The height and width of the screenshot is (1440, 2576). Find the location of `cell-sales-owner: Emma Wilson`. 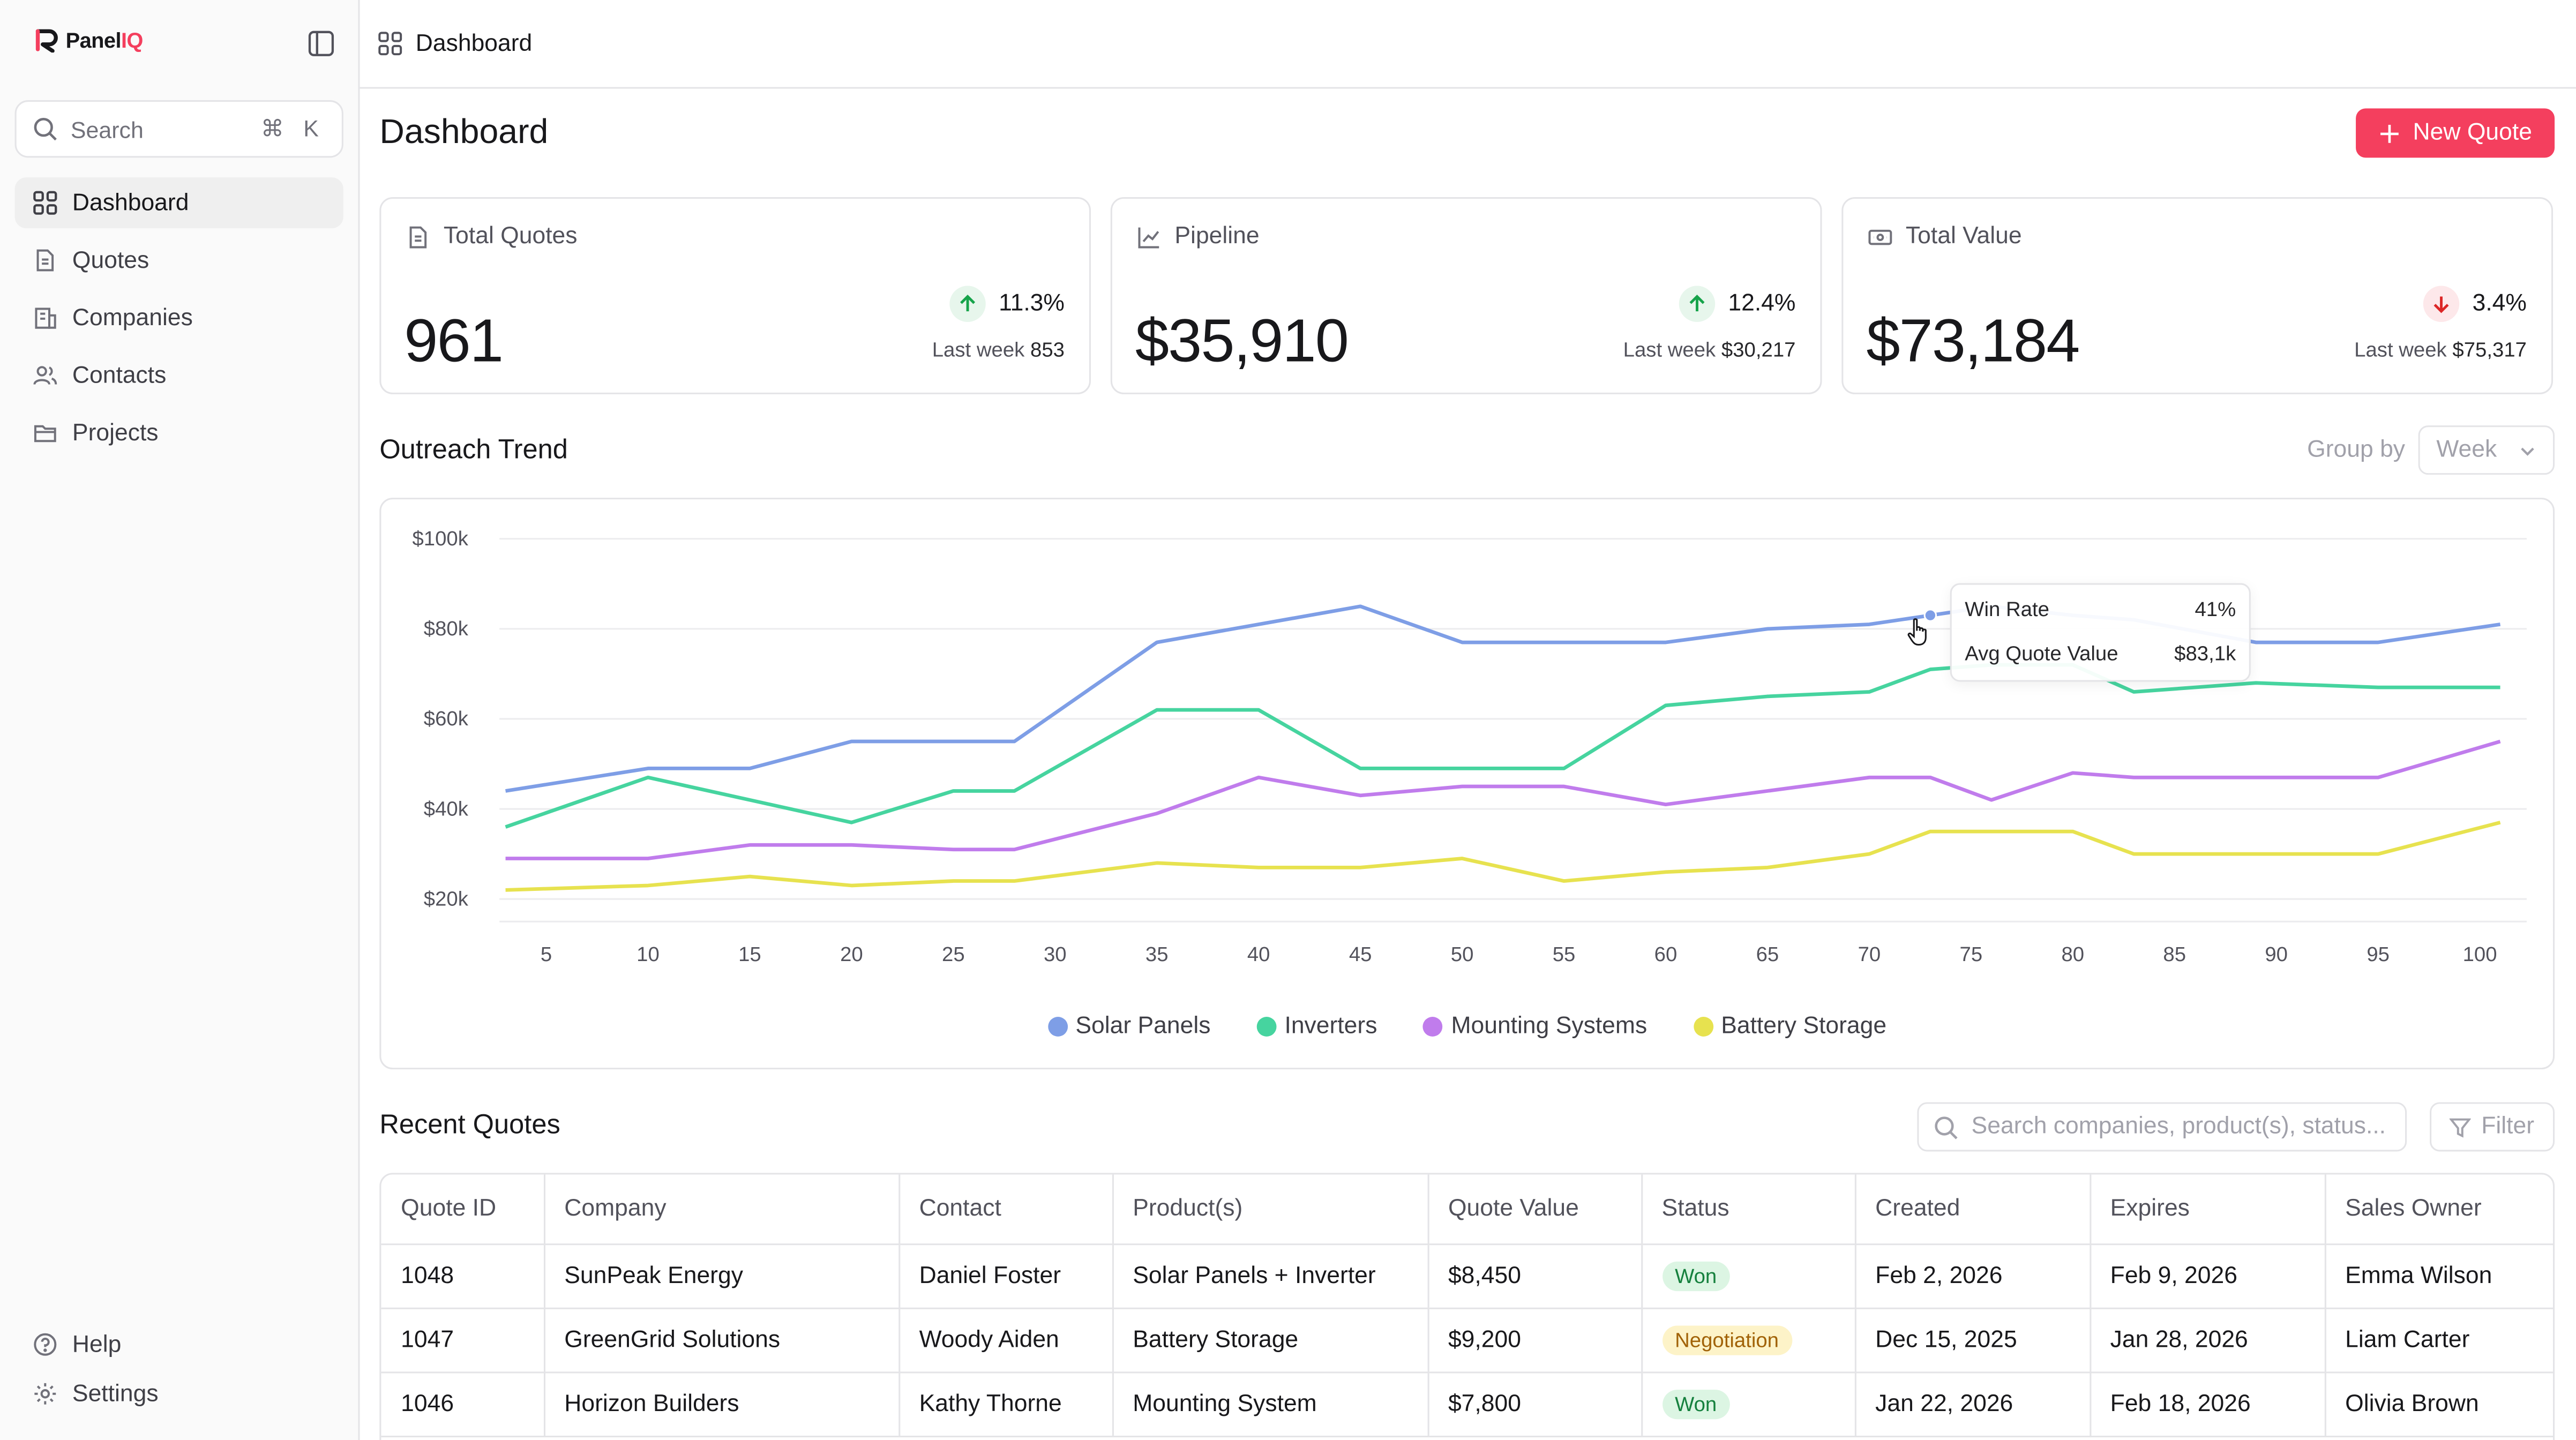

cell-sales-owner: Emma Wilson is located at coordinates (2438, 1276).